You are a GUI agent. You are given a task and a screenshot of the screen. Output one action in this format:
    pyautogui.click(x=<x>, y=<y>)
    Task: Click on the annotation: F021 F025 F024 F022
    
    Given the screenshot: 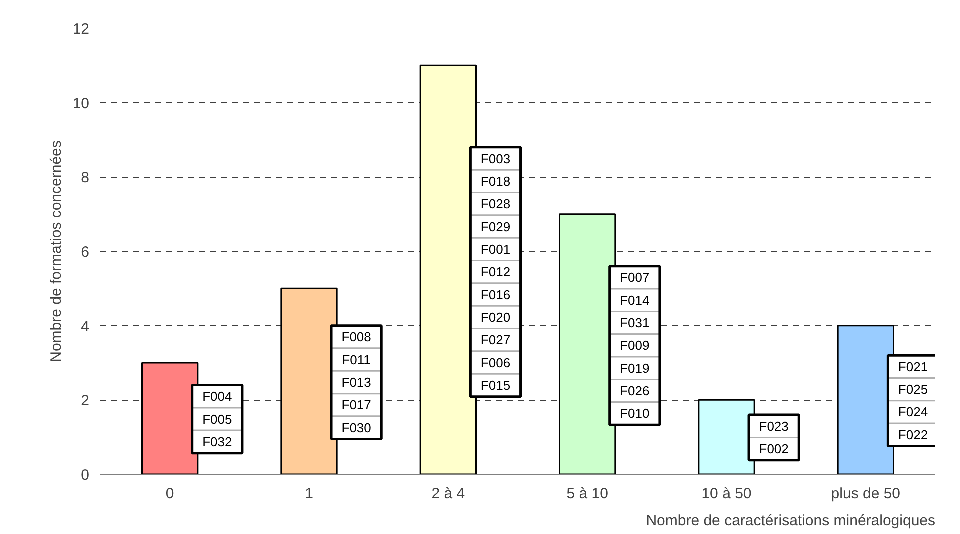 What is the action you would take?
    pyautogui.click(x=913, y=400)
    